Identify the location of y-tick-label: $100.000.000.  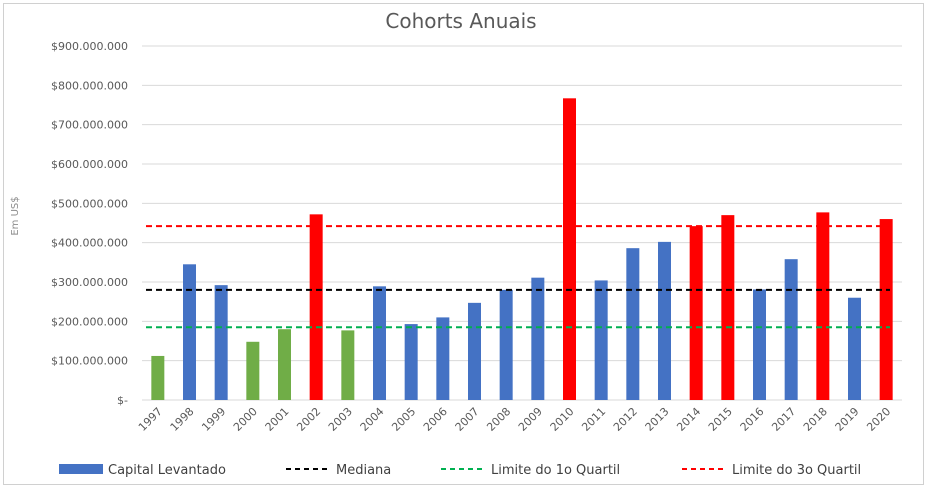
(89, 361).